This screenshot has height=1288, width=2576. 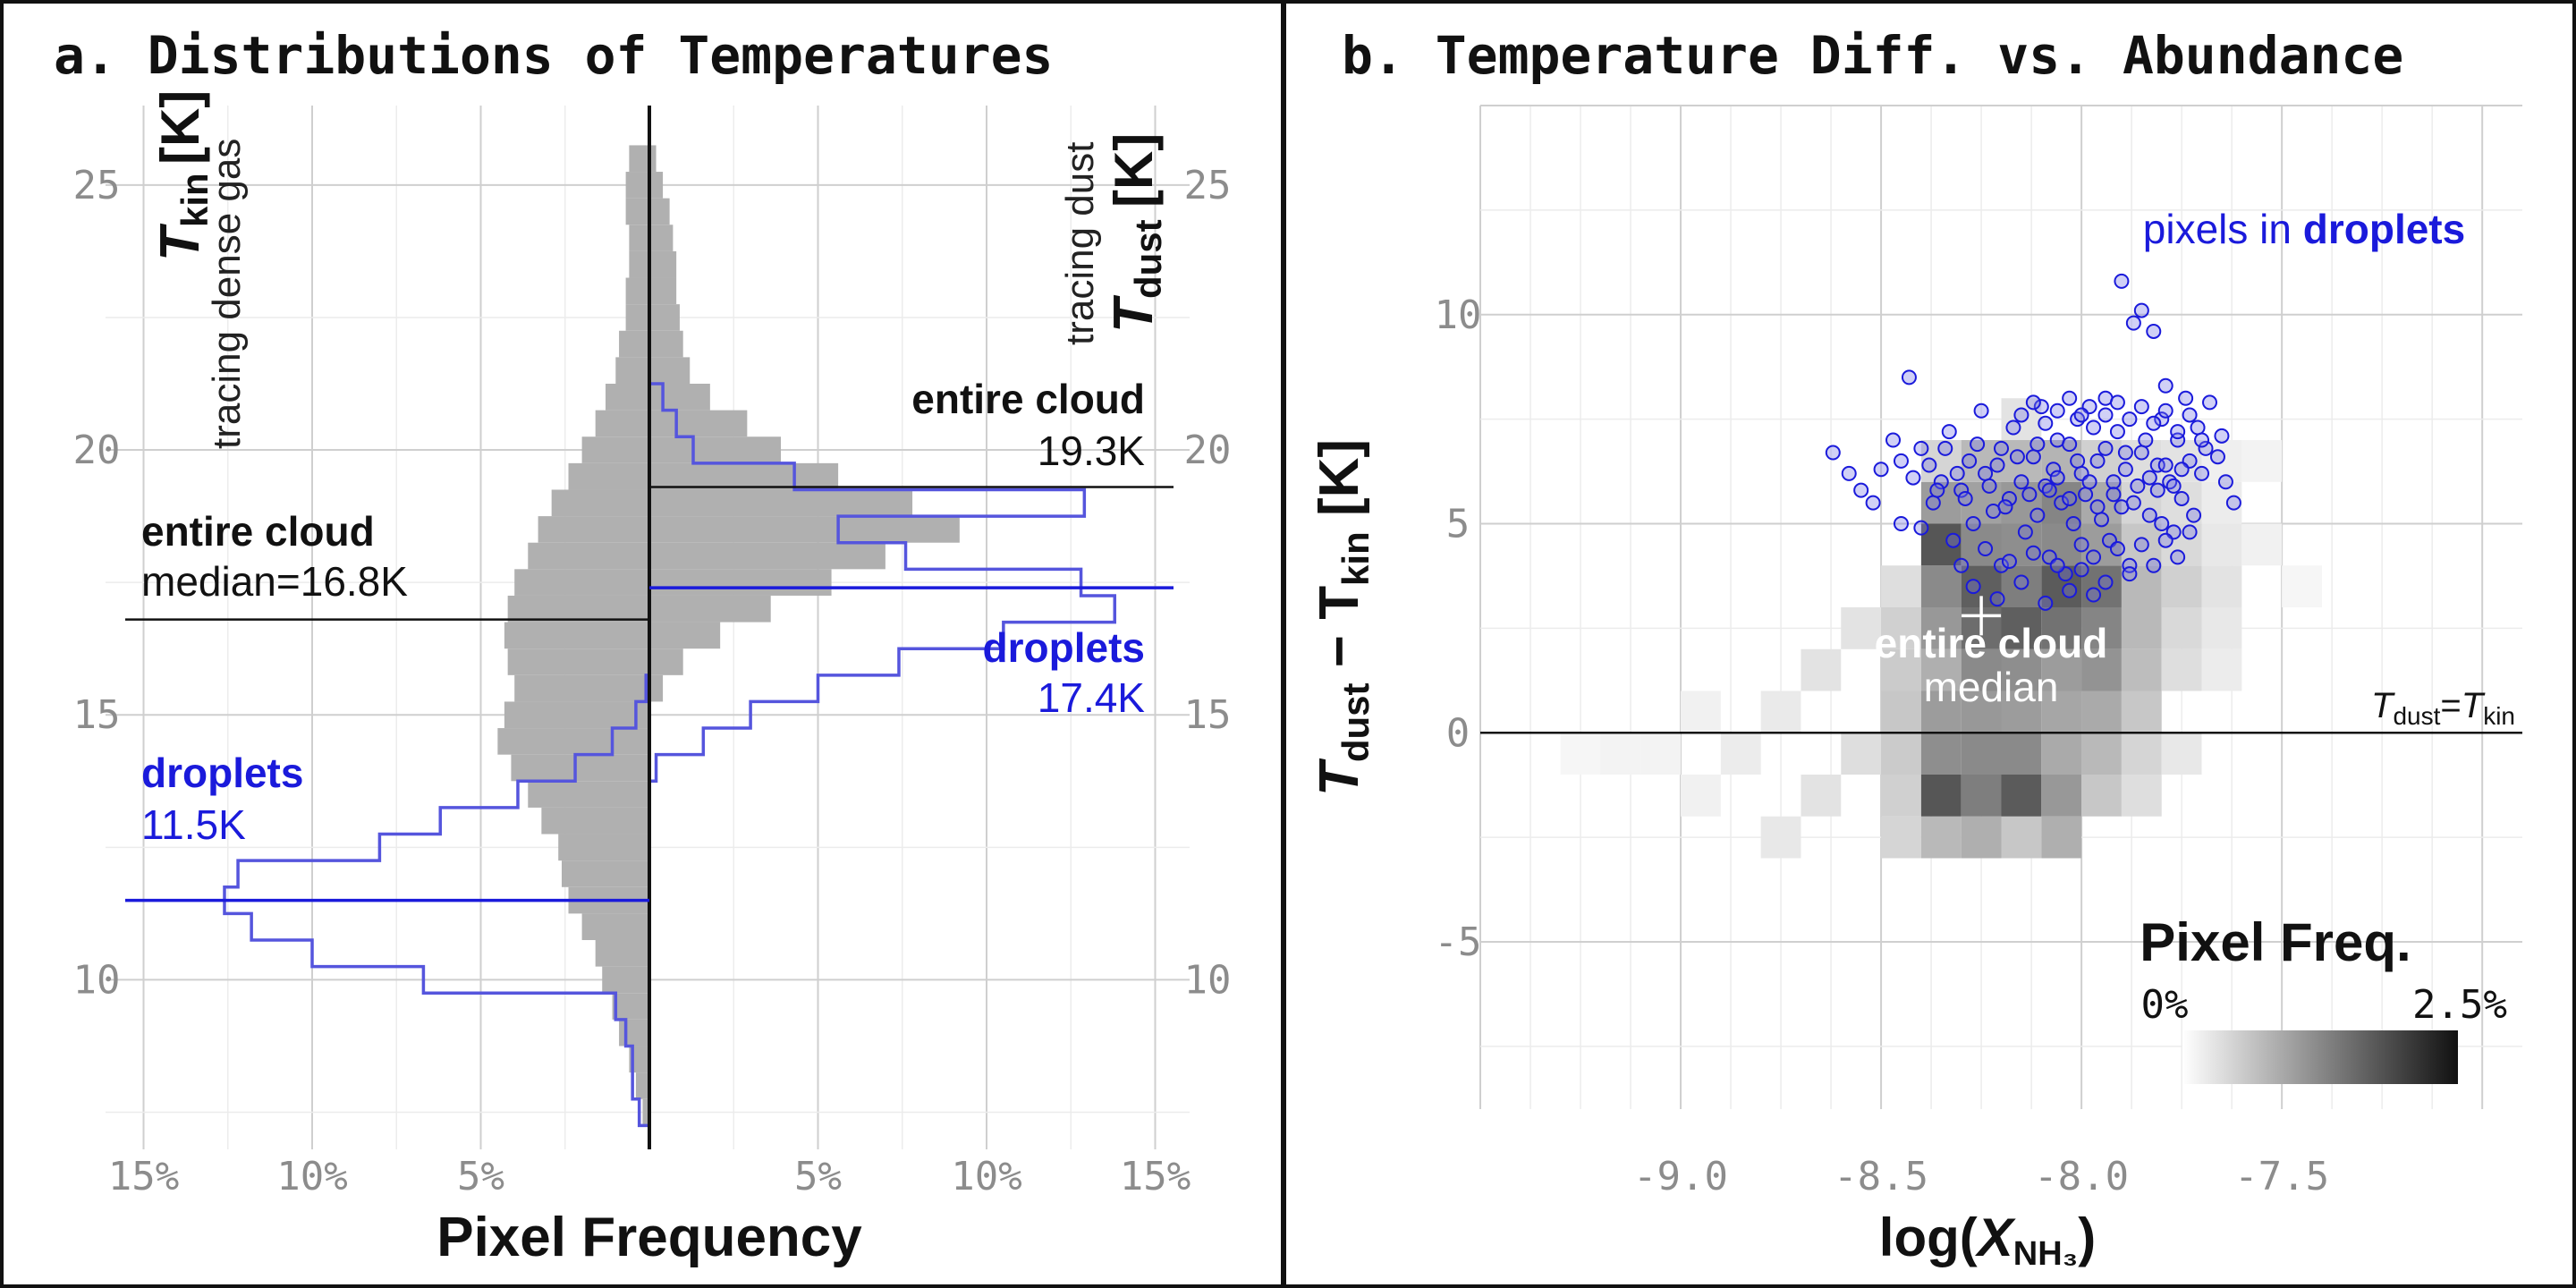 I want to click on ann-cloud-right-value: 19.3K, so click(x=1092, y=451).